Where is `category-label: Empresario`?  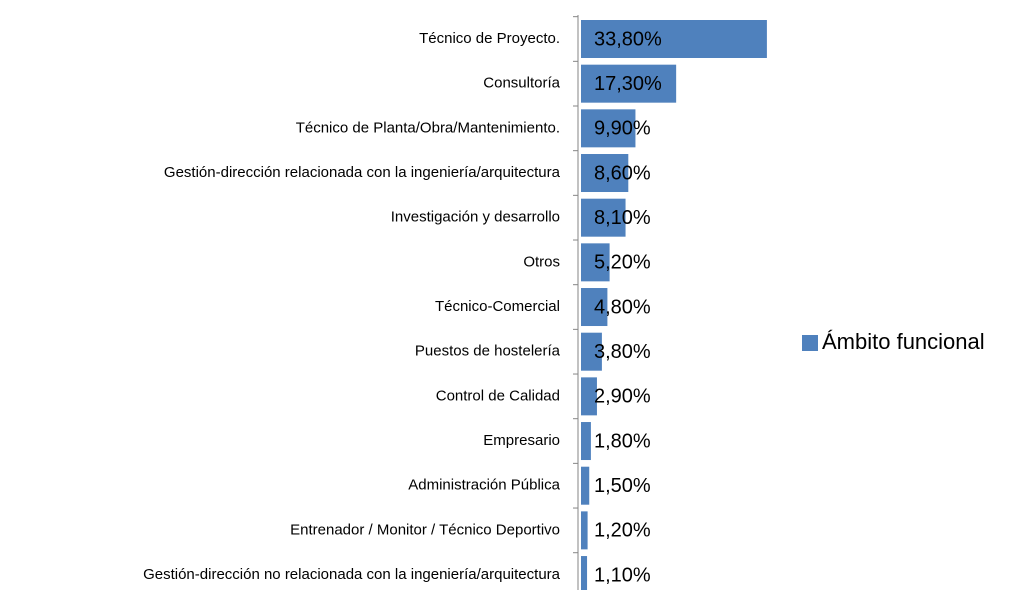 category-label: Empresario is located at coordinates (521, 440).